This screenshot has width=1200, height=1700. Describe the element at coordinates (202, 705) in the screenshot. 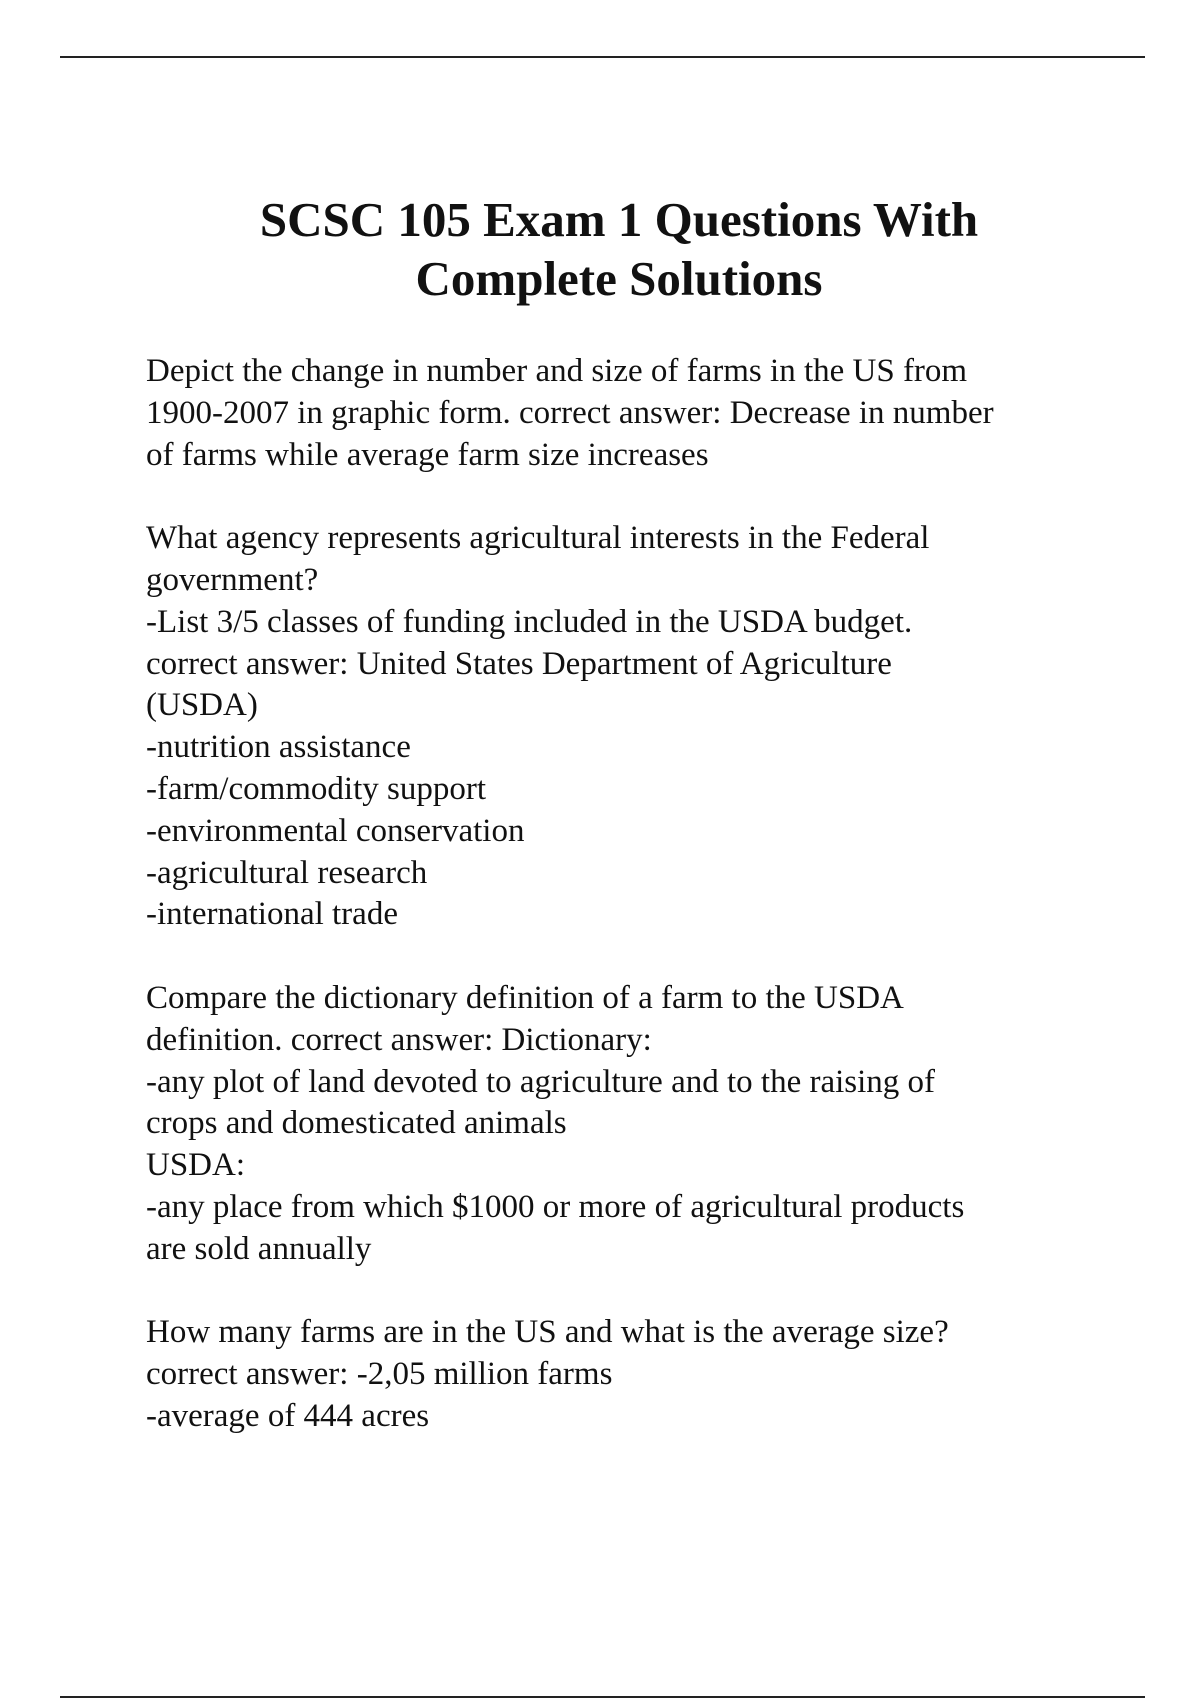

I see `text-line: (USDA)` at that location.